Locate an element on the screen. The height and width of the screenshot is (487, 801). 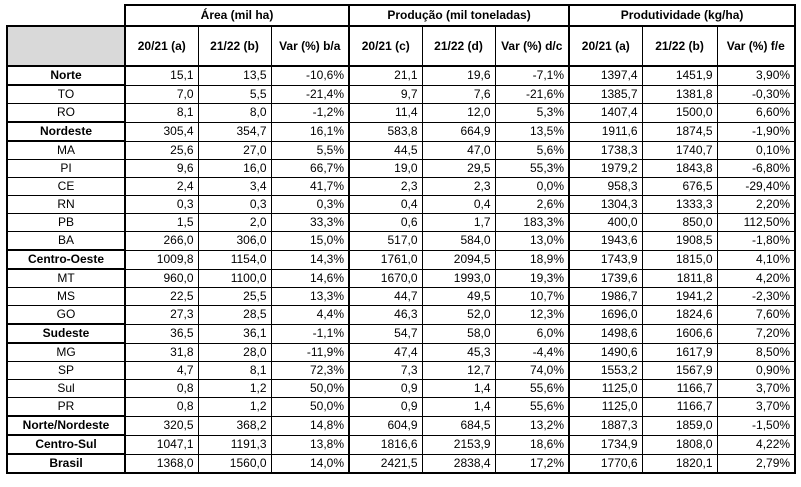
table-cell: 13,5% is located at coordinates (532, 131).